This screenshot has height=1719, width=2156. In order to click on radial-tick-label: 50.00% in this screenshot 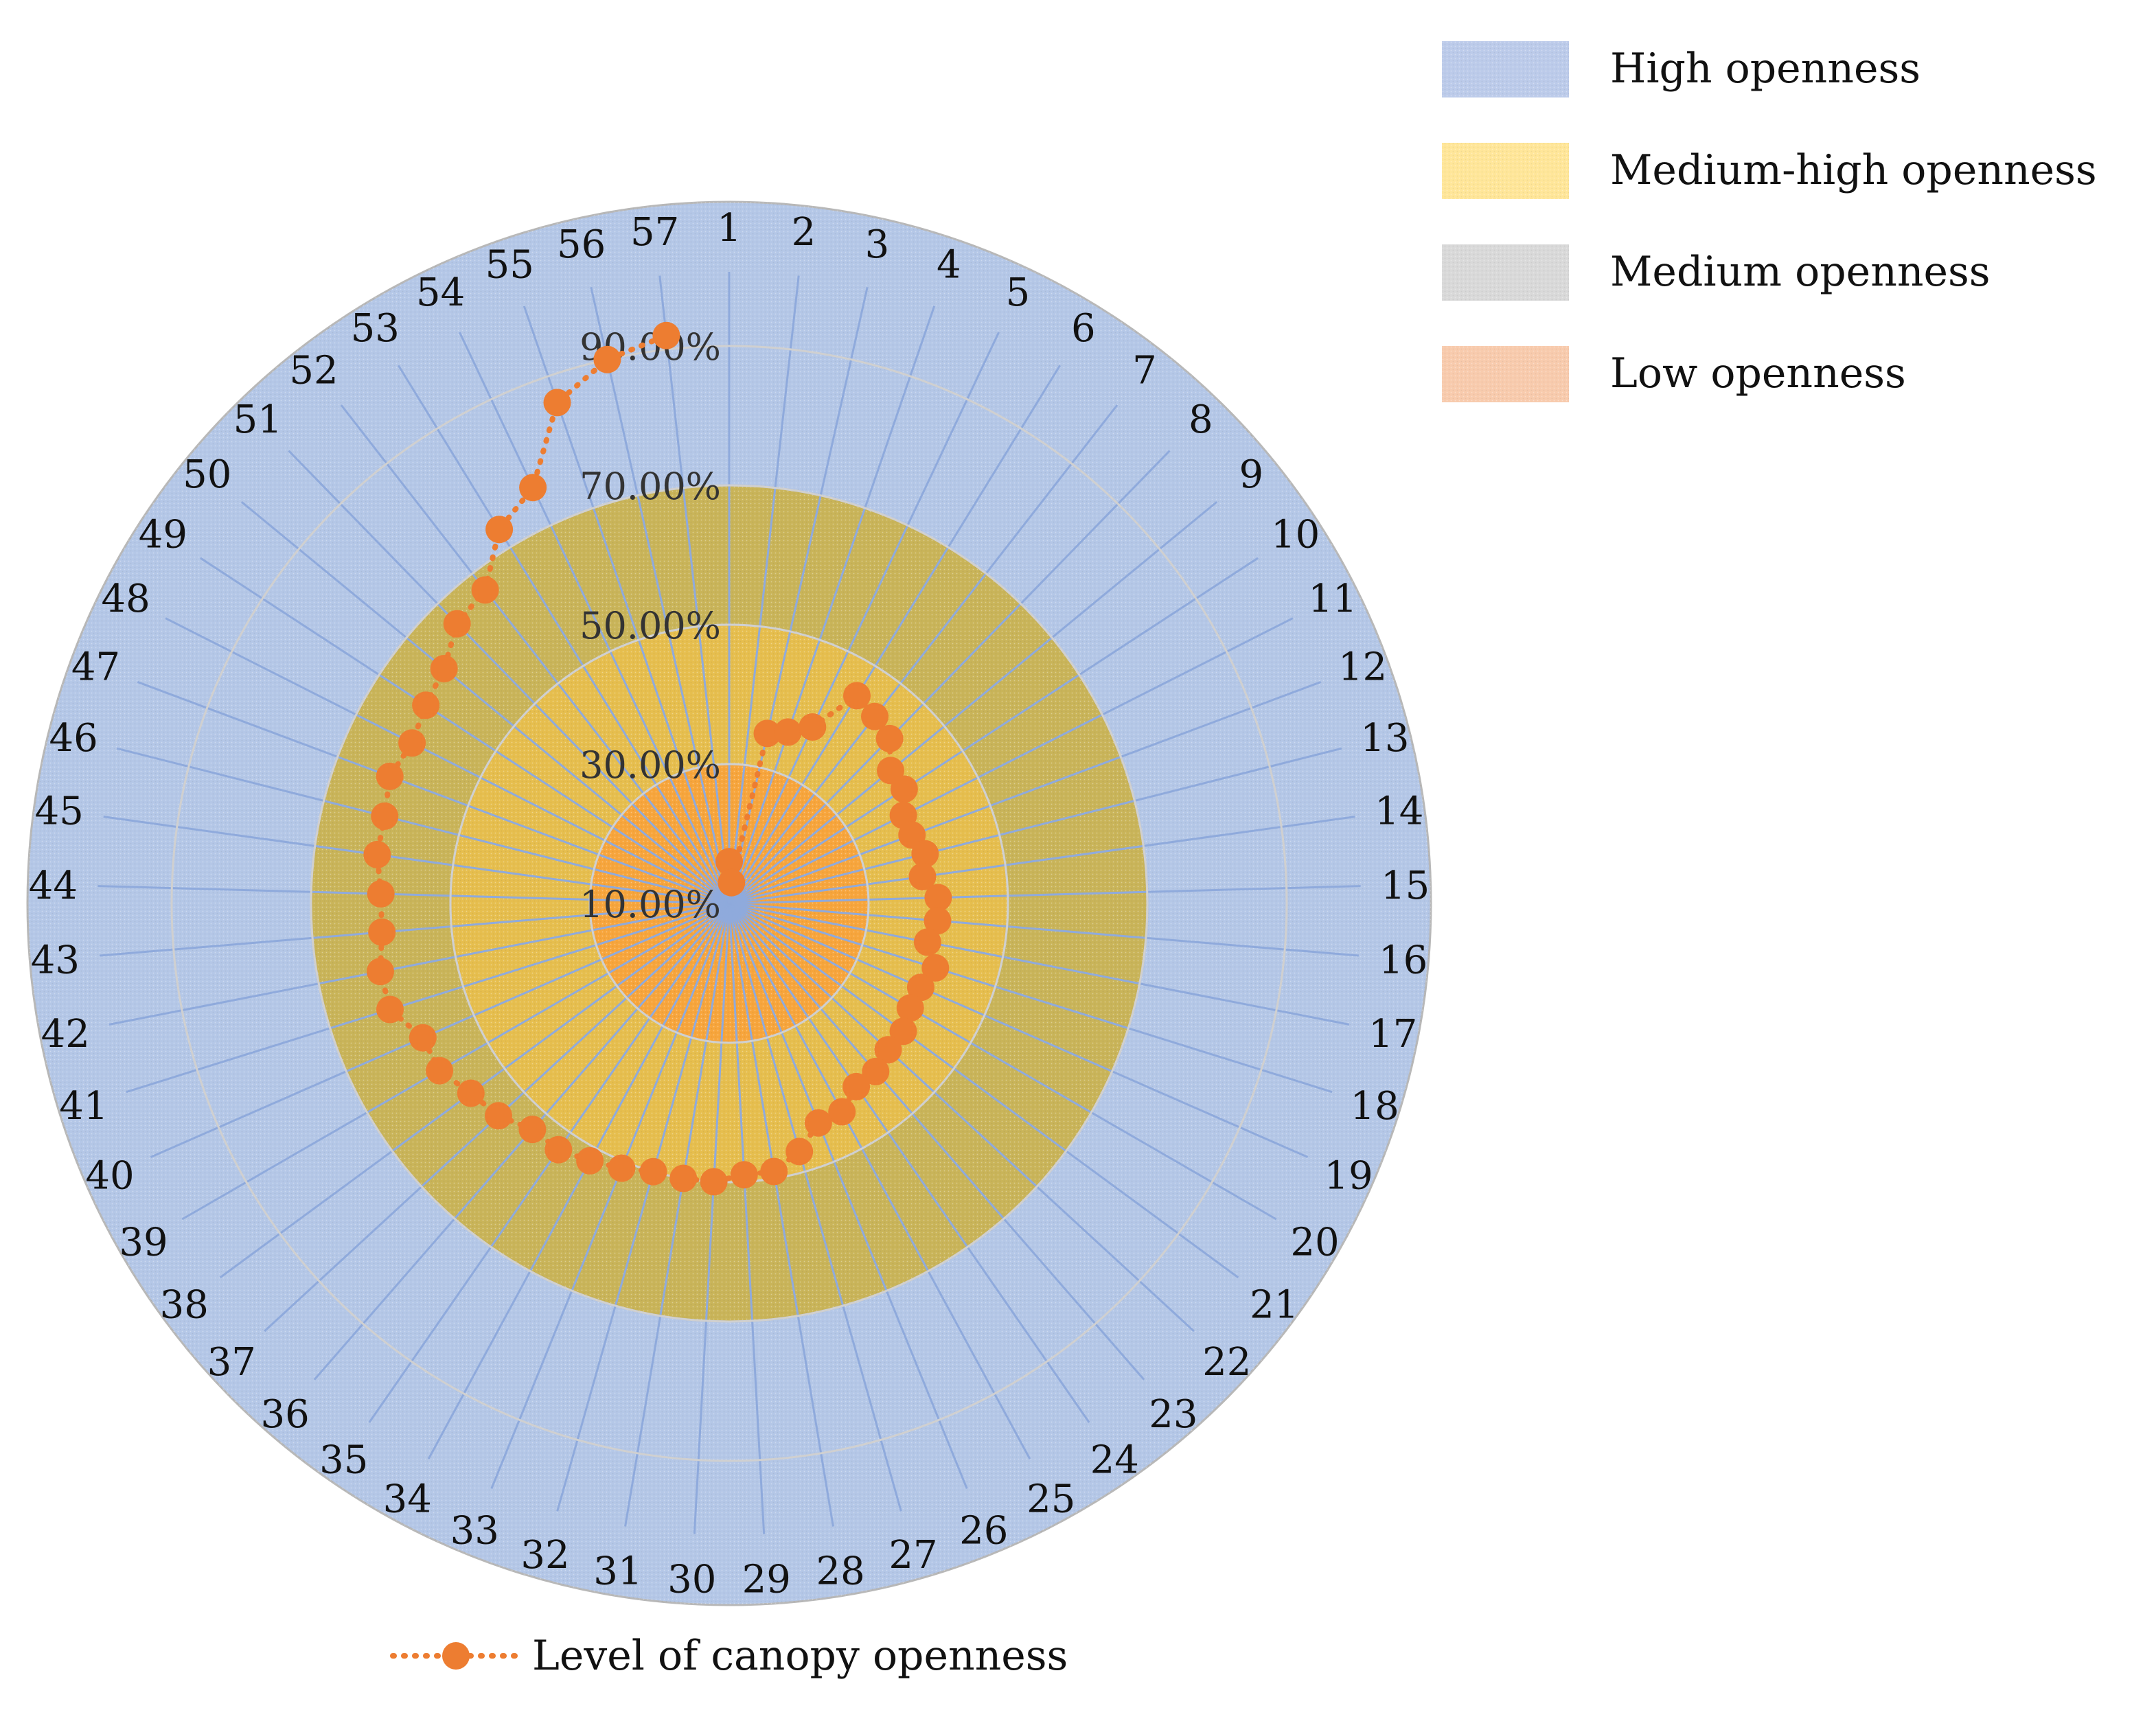, I will do `click(650, 625)`.